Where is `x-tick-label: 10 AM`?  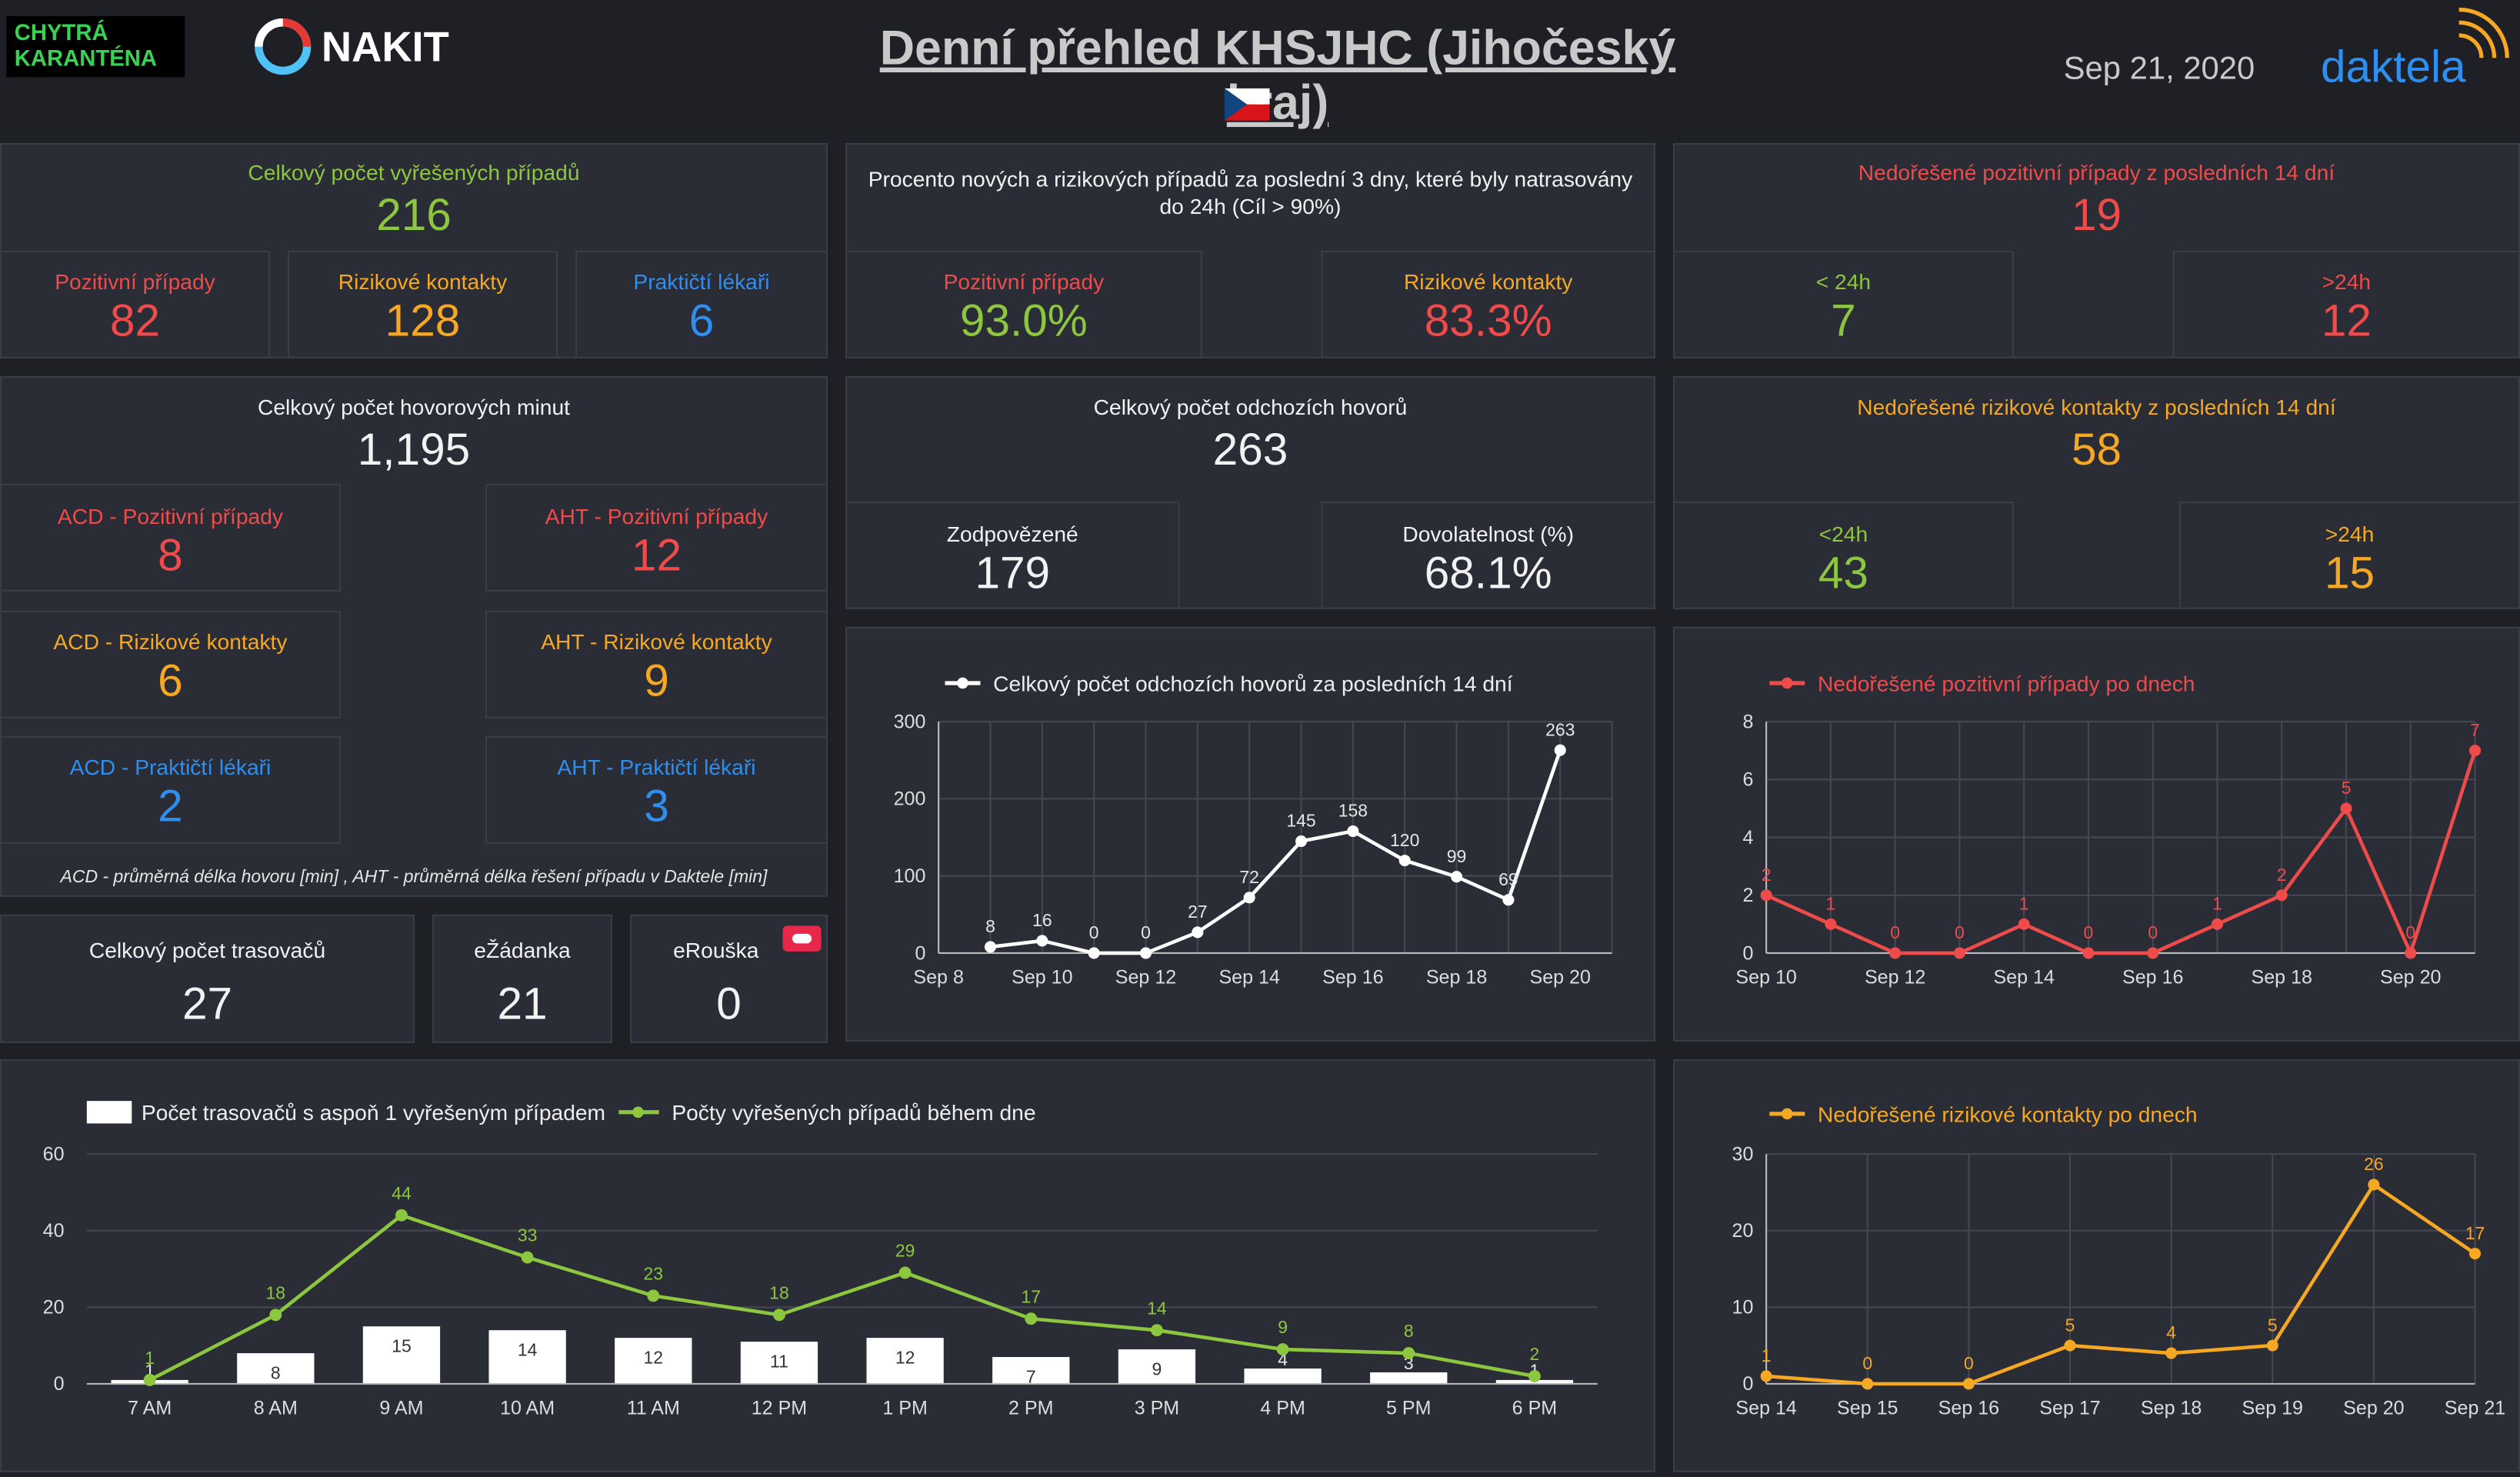
x-tick-label: 10 AM is located at coordinates (527, 1408).